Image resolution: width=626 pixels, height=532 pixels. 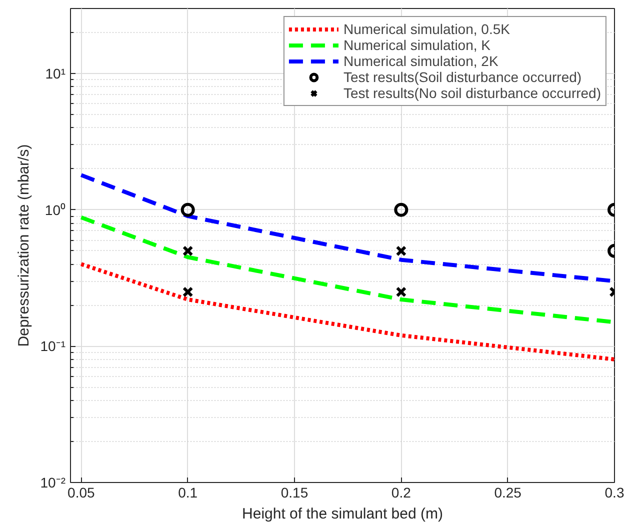 What do you see at coordinates (342, 514) in the screenshot?
I see `x-axis-title: Height of the simulant bed (m)` at bounding box center [342, 514].